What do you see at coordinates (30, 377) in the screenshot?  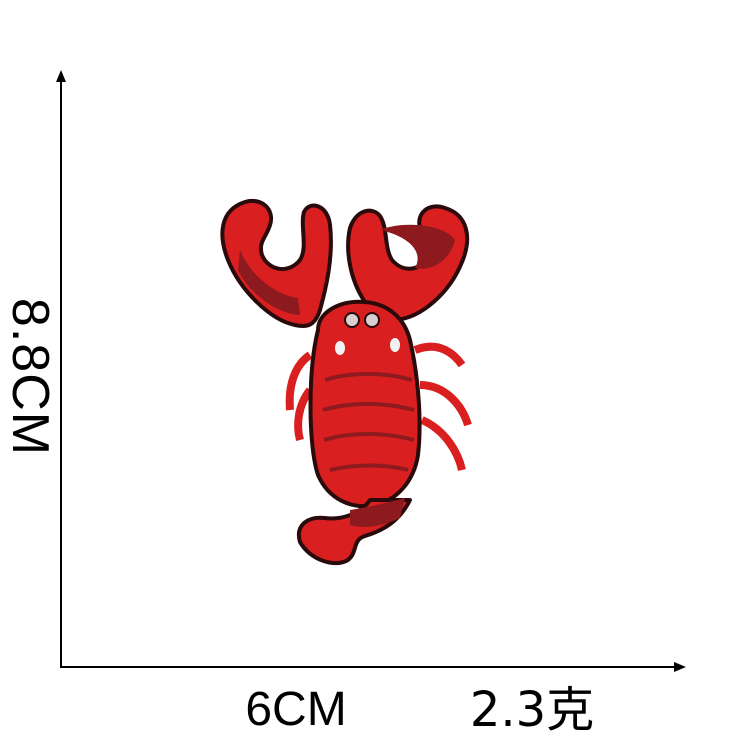 I see `height-dimension-label: 8.8CM` at bounding box center [30, 377].